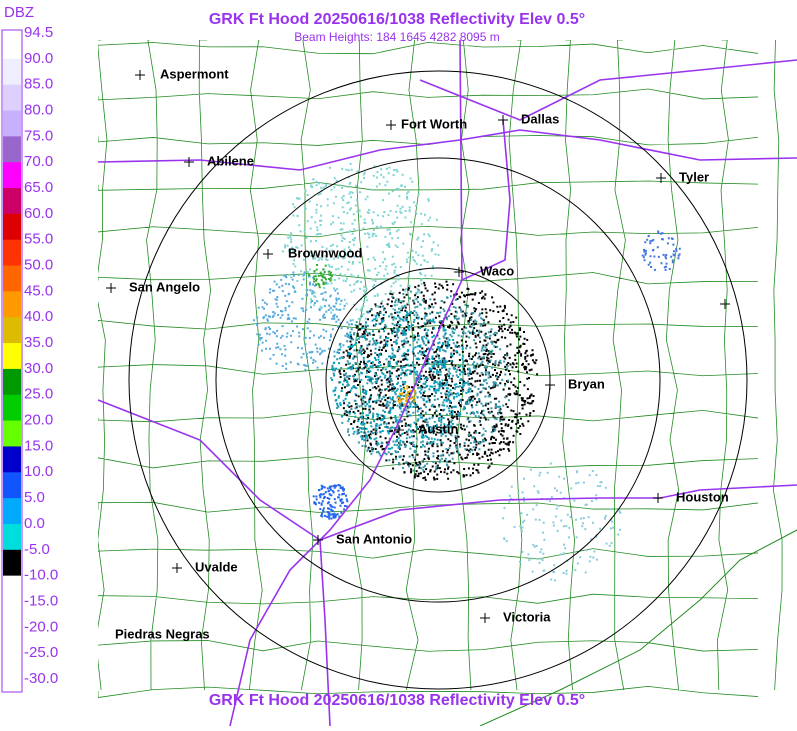 This screenshot has width=797, height=731. What do you see at coordinates (38, 471) in the screenshot?
I see `scale-label: 10.0` at bounding box center [38, 471].